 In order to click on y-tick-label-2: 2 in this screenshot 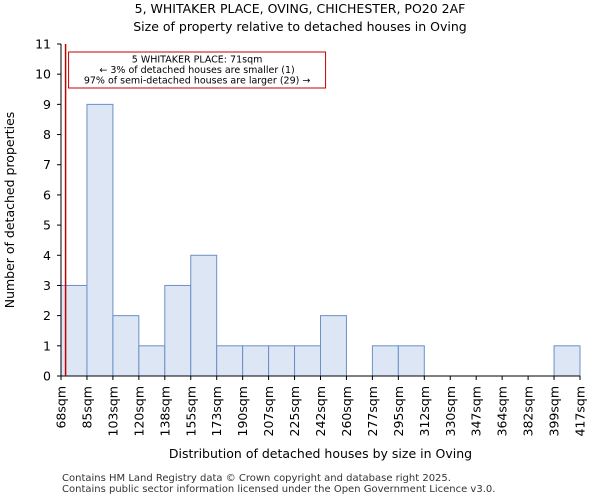, I will do `click(47, 315)`.